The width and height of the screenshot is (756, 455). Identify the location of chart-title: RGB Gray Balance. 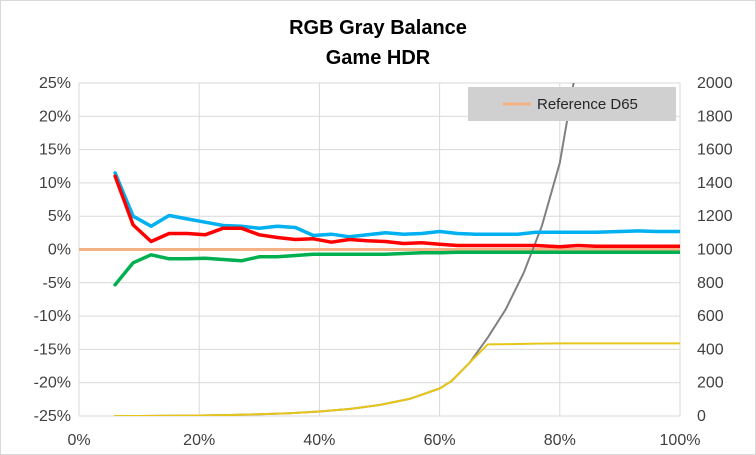
(378, 28).